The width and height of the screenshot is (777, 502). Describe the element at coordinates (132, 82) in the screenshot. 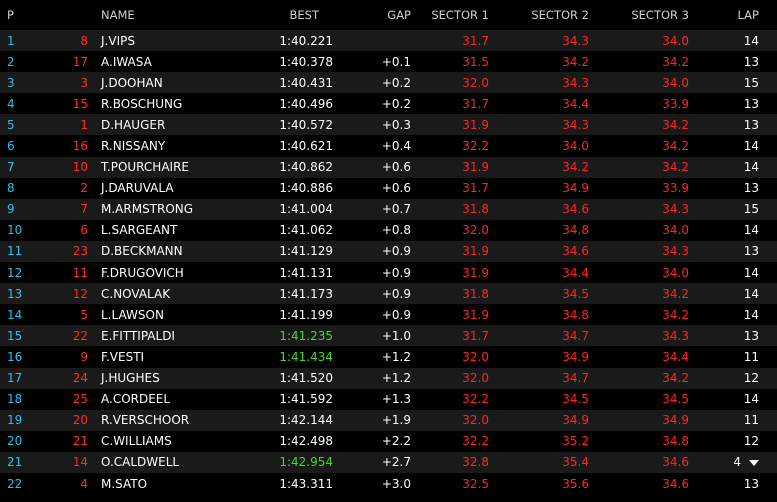

I see `driver-name-cell: J.DOOHAN` at that location.